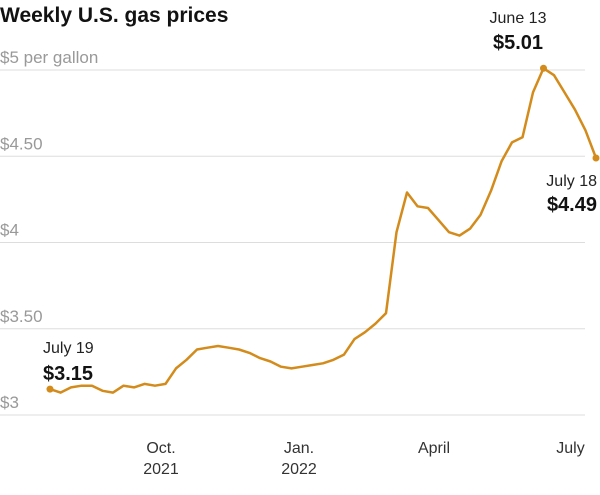  Describe the element at coordinates (571, 181) in the screenshot. I see `annotation-date: July 18` at that location.